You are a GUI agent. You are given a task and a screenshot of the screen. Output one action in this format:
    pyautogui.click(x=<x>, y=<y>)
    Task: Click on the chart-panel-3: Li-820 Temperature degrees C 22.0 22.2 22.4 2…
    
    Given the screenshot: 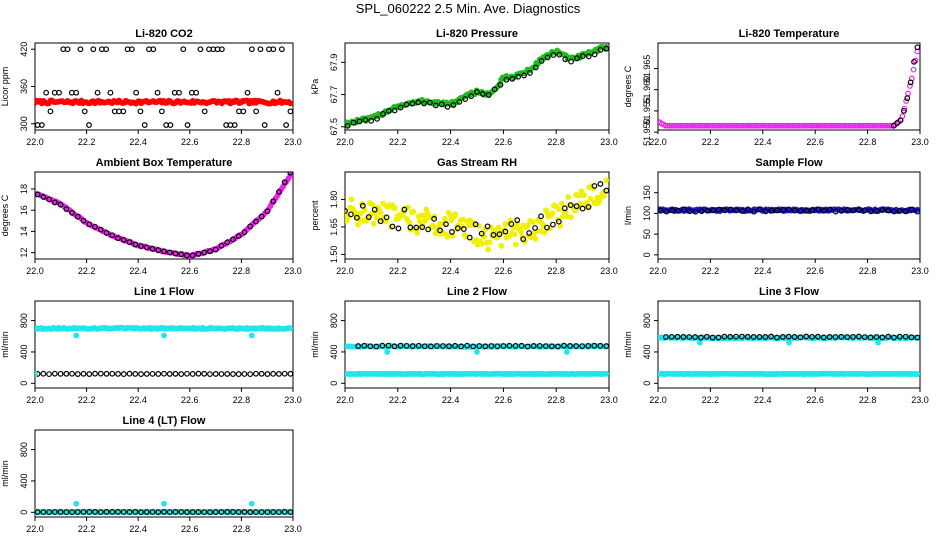 What is the action you would take?
    pyautogui.click(x=776, y=87)
    